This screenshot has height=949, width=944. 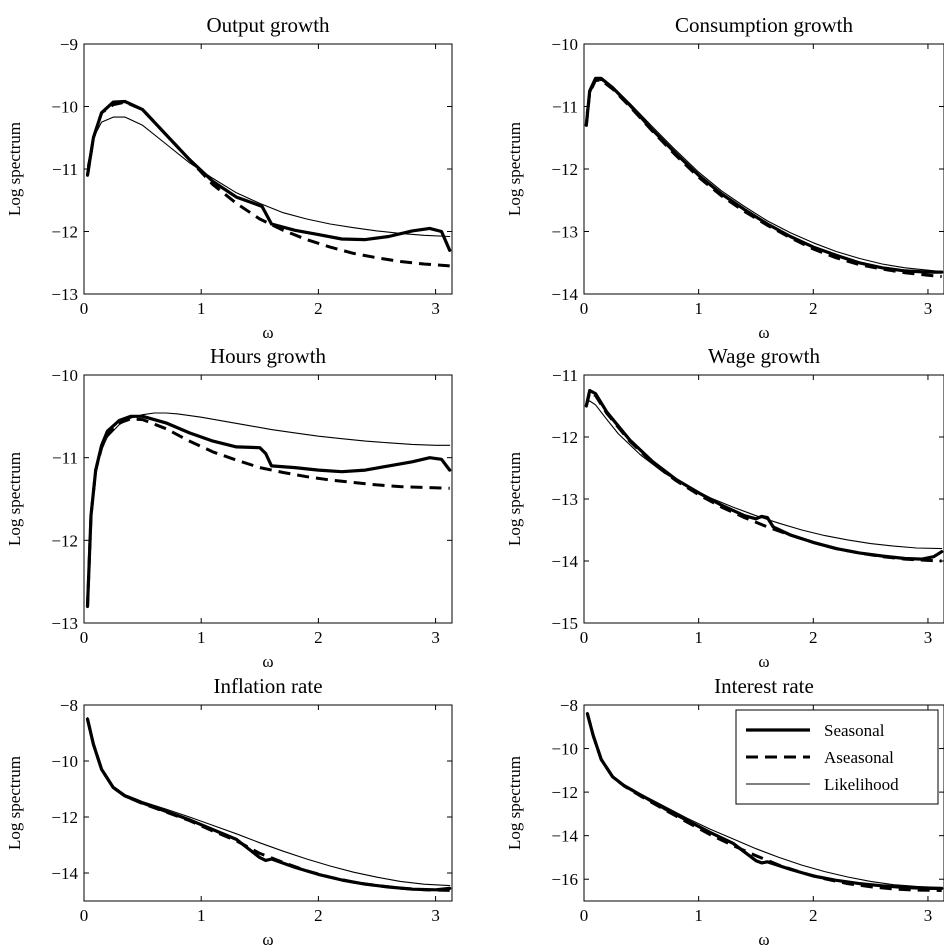 What do you see at coordinates (268, 25) in the screenshot?
I see `panel-title: Output growth` at bounding box center [268, 25].